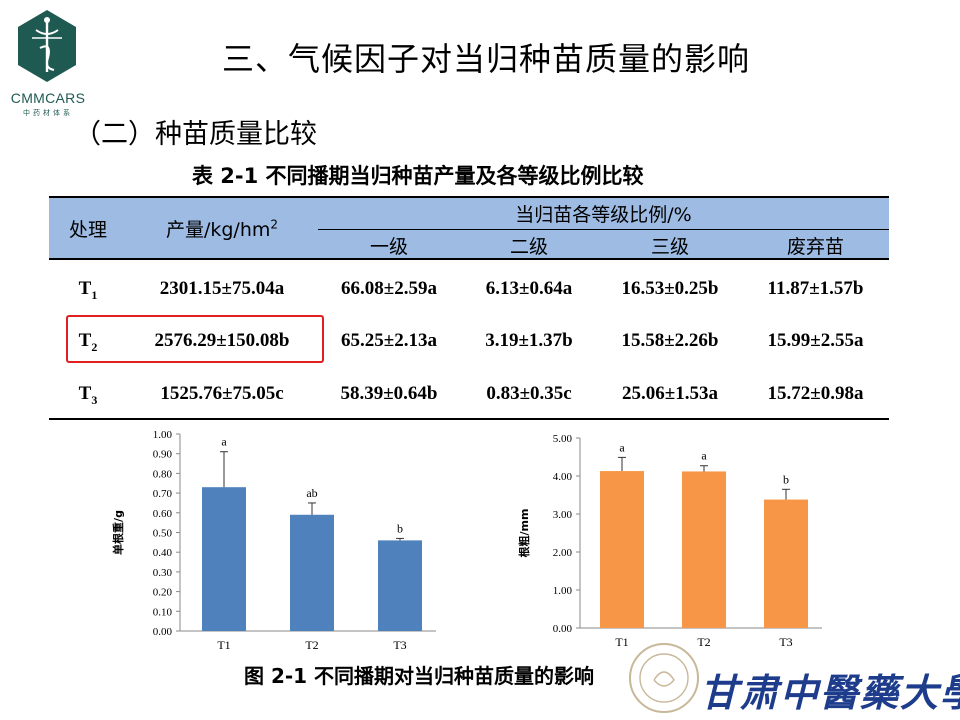  I want to click on row-1-t: T, so click(85, 288).